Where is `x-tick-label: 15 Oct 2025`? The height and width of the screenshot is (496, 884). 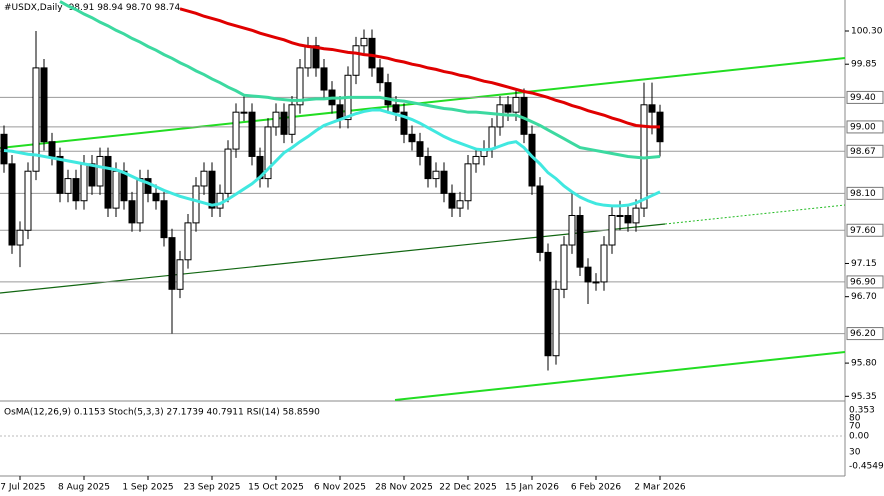 x-tick-label: 15 Oct 2025 is located at coordinates (276, 488).